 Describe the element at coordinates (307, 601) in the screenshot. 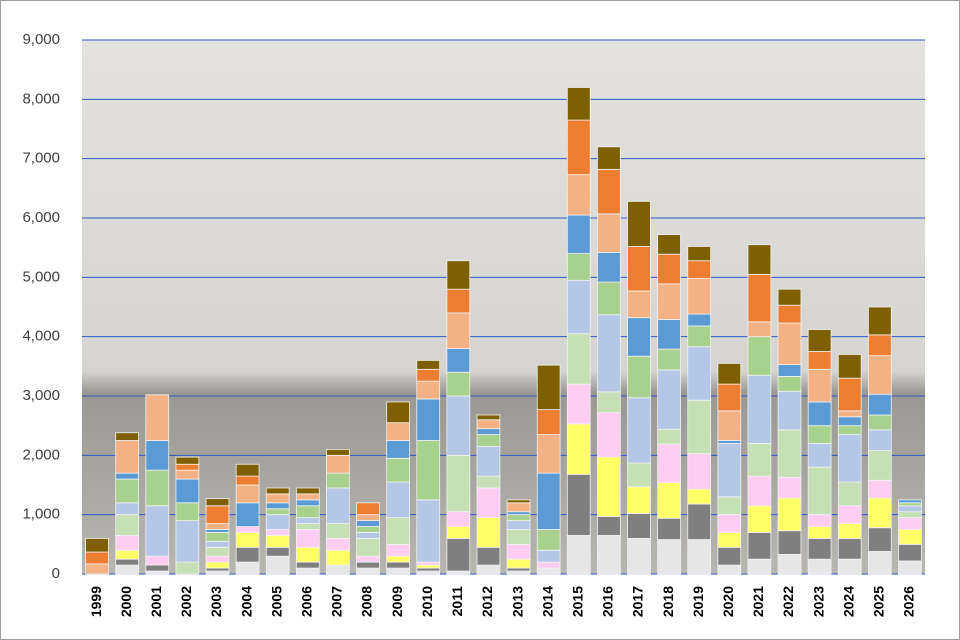

I see `x-tick-label: 2006` at that location.